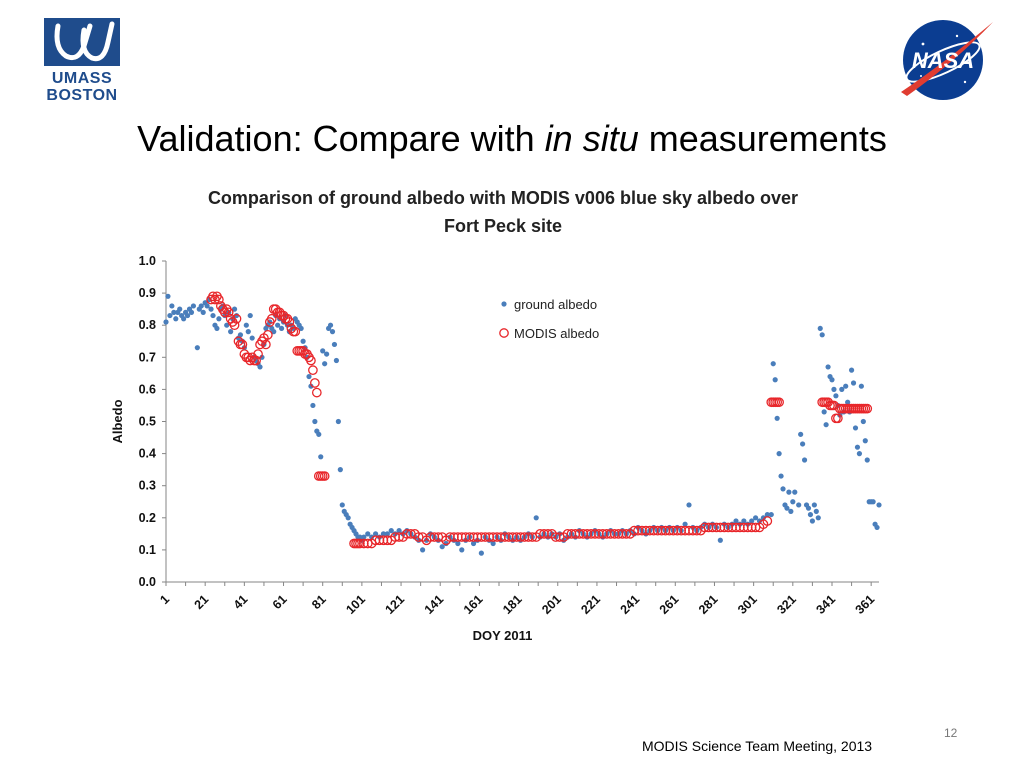  Describe the element at coordinates (147, 325) in the screenshot. I see `y-tick-label: 0.8` at that location.